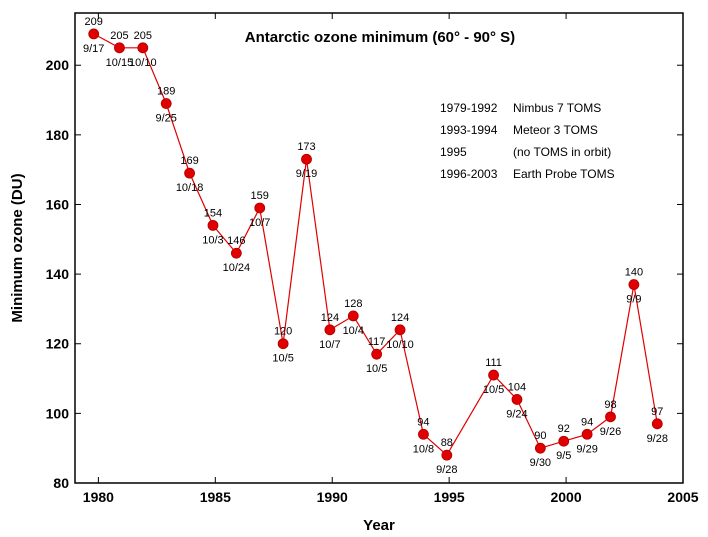 The image size is (708, 537). I want to click on data-value-label: 97, so click(657, 412).